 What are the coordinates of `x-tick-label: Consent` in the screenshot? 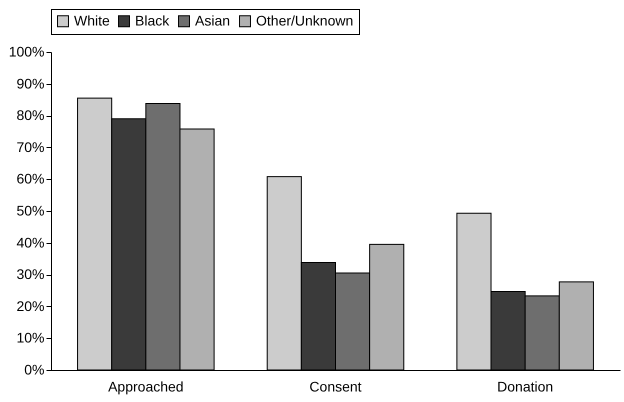 It's located at (335, 386).